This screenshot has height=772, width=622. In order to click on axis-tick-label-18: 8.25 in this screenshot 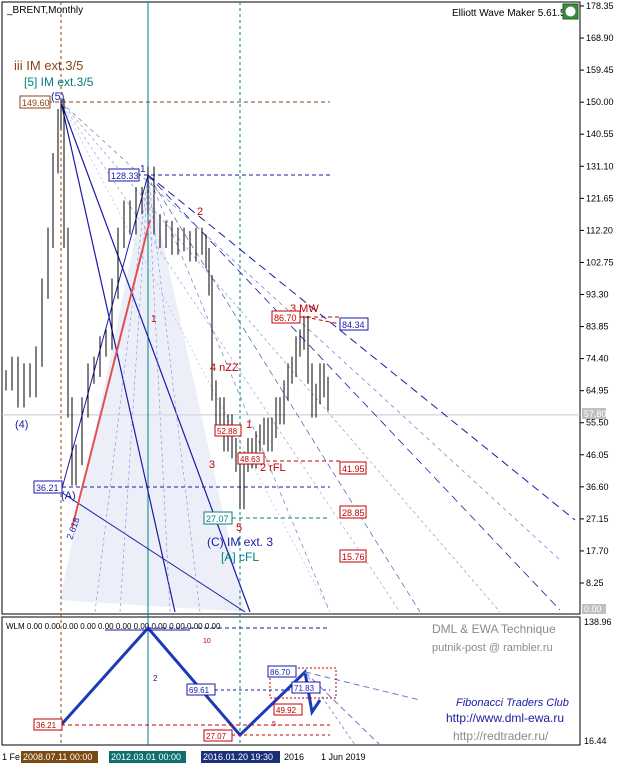, I will do `click(595, 583)`.